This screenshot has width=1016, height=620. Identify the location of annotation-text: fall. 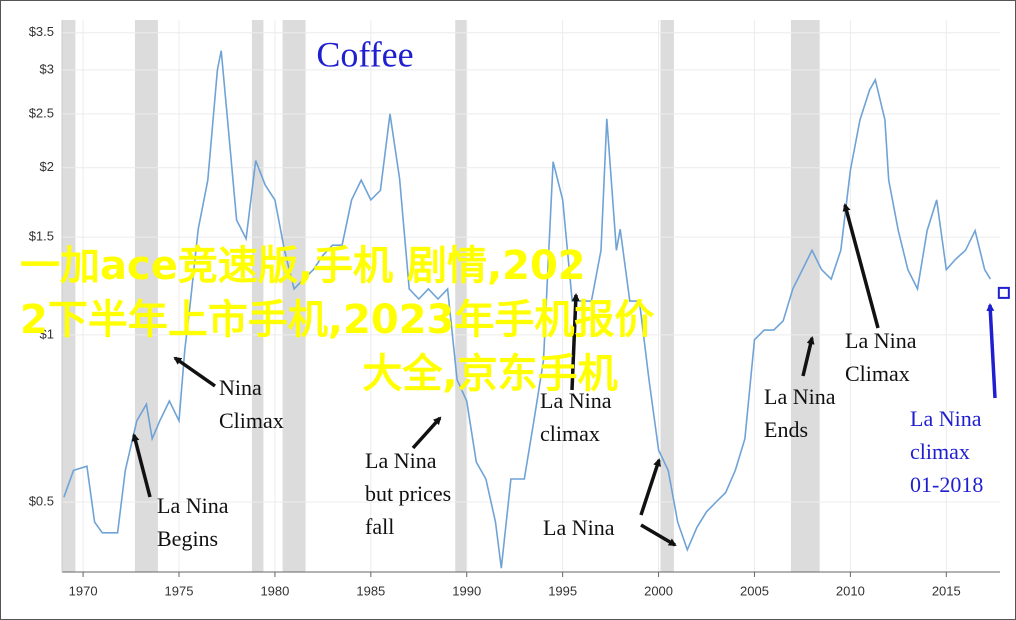
(379, 526).